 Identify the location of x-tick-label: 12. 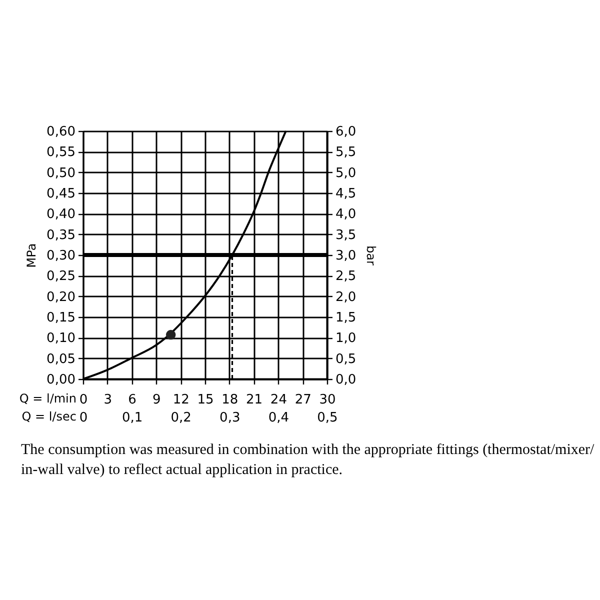
(181, 400).